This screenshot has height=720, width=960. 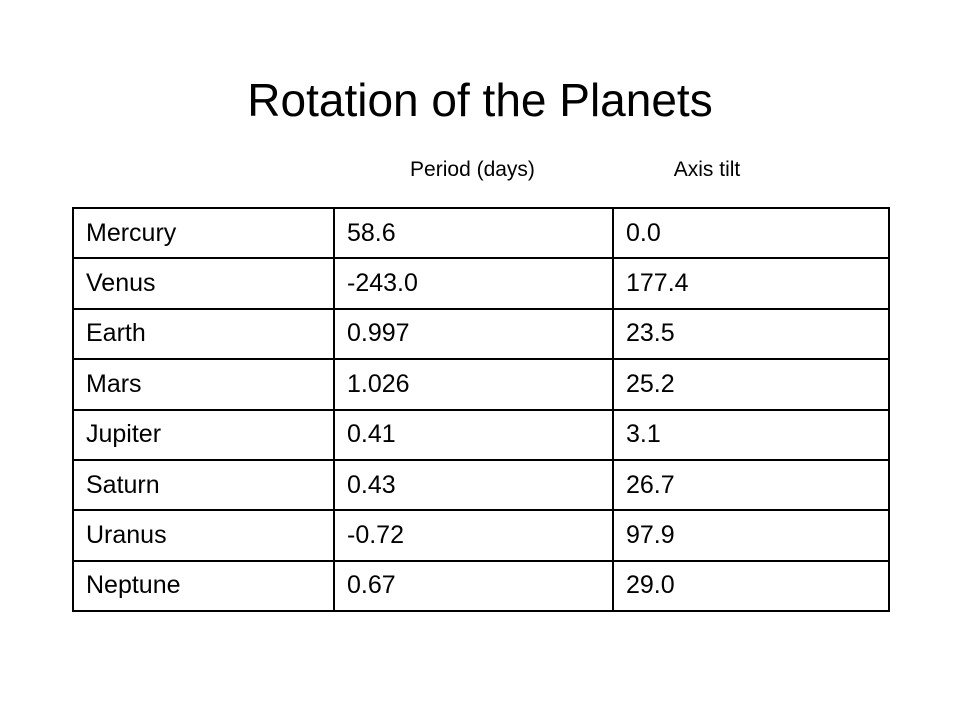 What do you see at coordinates (473, 334) in the screenshot?
I see `table-cell: 0.997` at bounding box center [473, 334].